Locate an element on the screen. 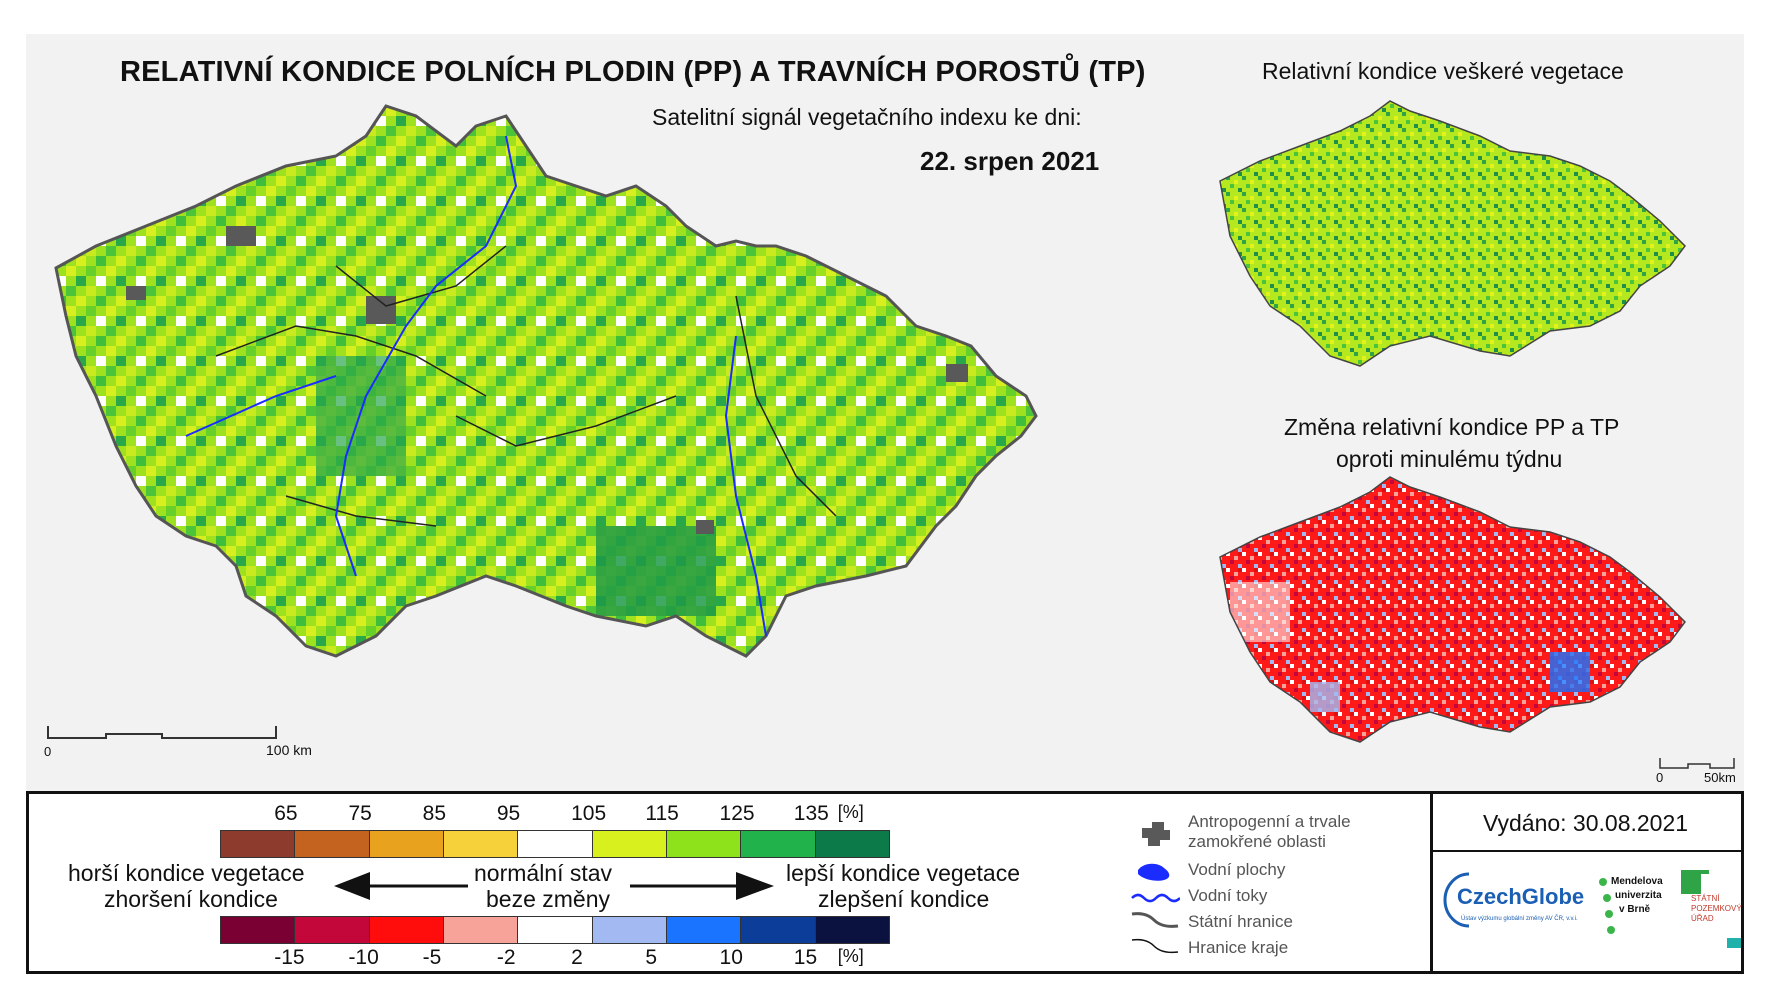  legend-rivers: Vodní toky is located at coordinates (1228, 895).